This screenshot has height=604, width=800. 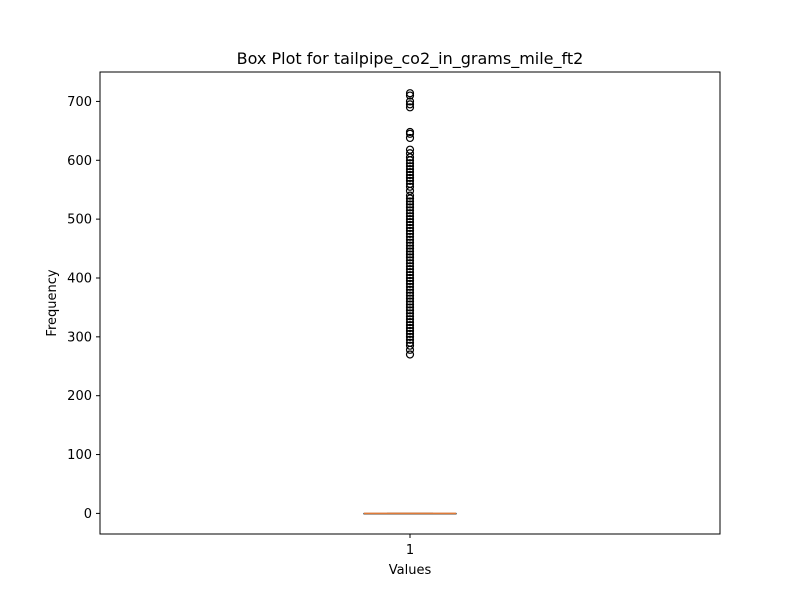 I want to click on y-tick-label: 600, so click(x=79, y=161).